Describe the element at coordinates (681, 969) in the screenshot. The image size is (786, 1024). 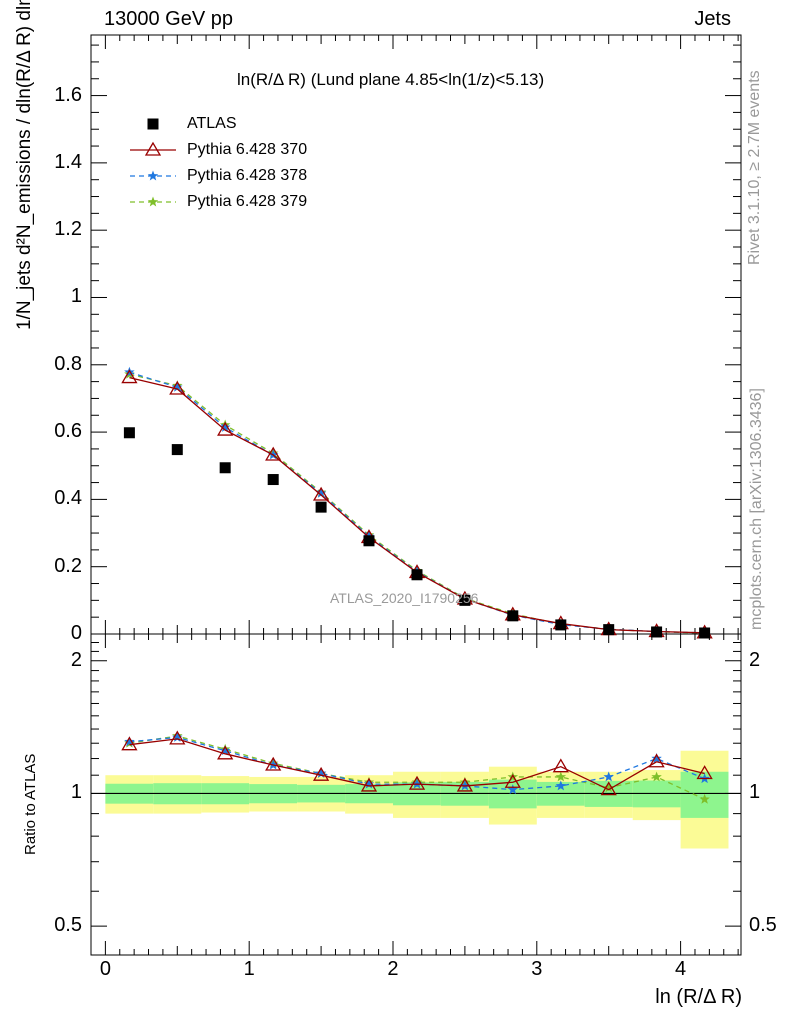
I see `x-tick-label: 4` at that location.